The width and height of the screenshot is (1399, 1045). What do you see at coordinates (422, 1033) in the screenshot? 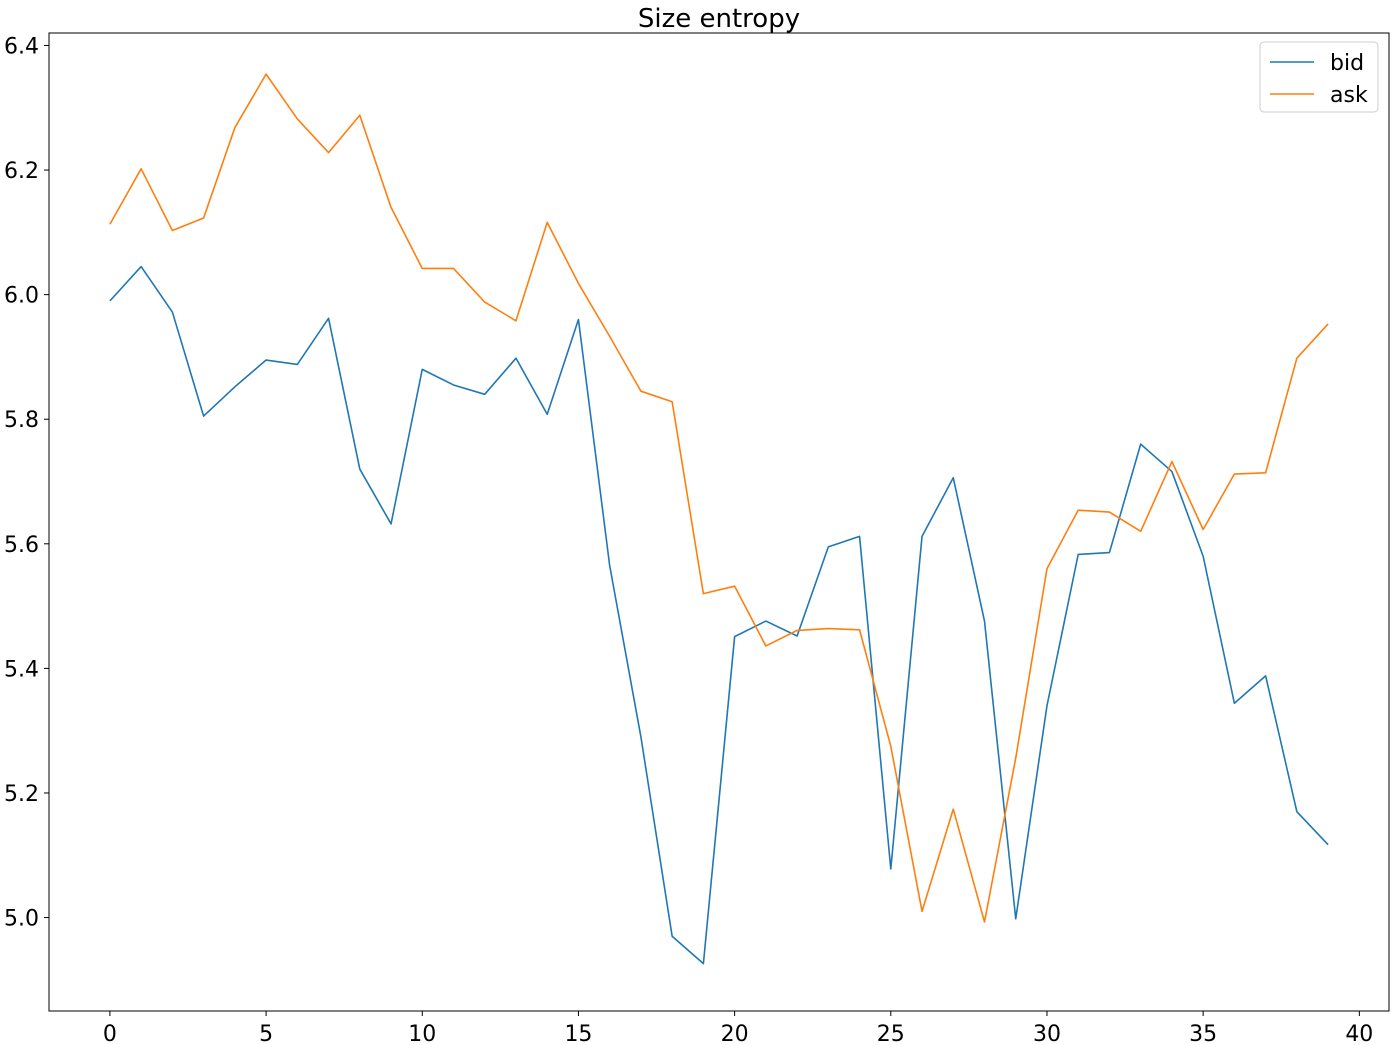
I see `x-tick-label: 10` at bounding box center [422, 1033].